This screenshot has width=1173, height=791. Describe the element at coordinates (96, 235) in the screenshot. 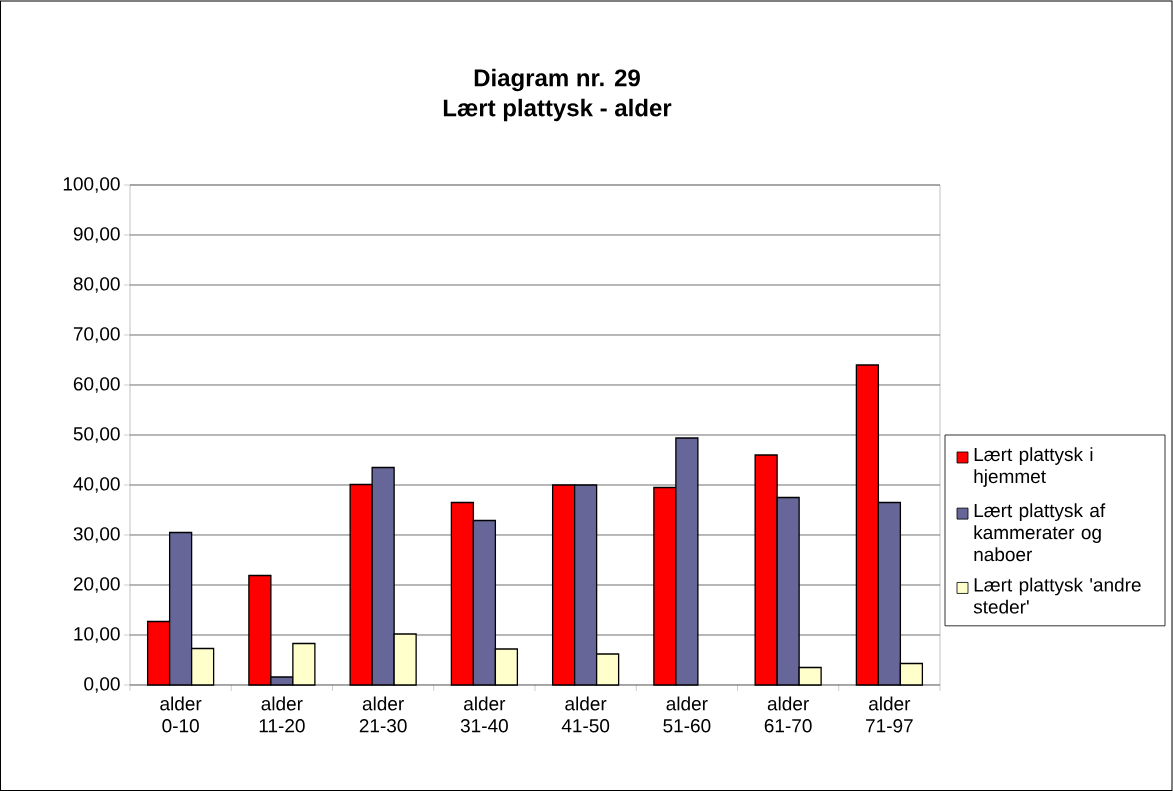

I see `y-tick-label: 90,00` at that location.